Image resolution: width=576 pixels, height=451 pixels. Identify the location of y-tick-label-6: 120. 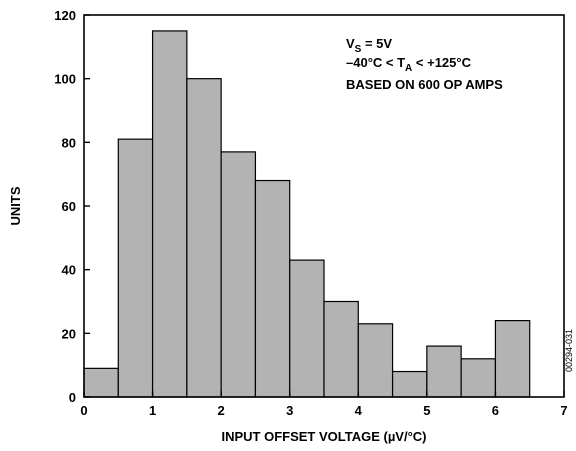
(65, 15).